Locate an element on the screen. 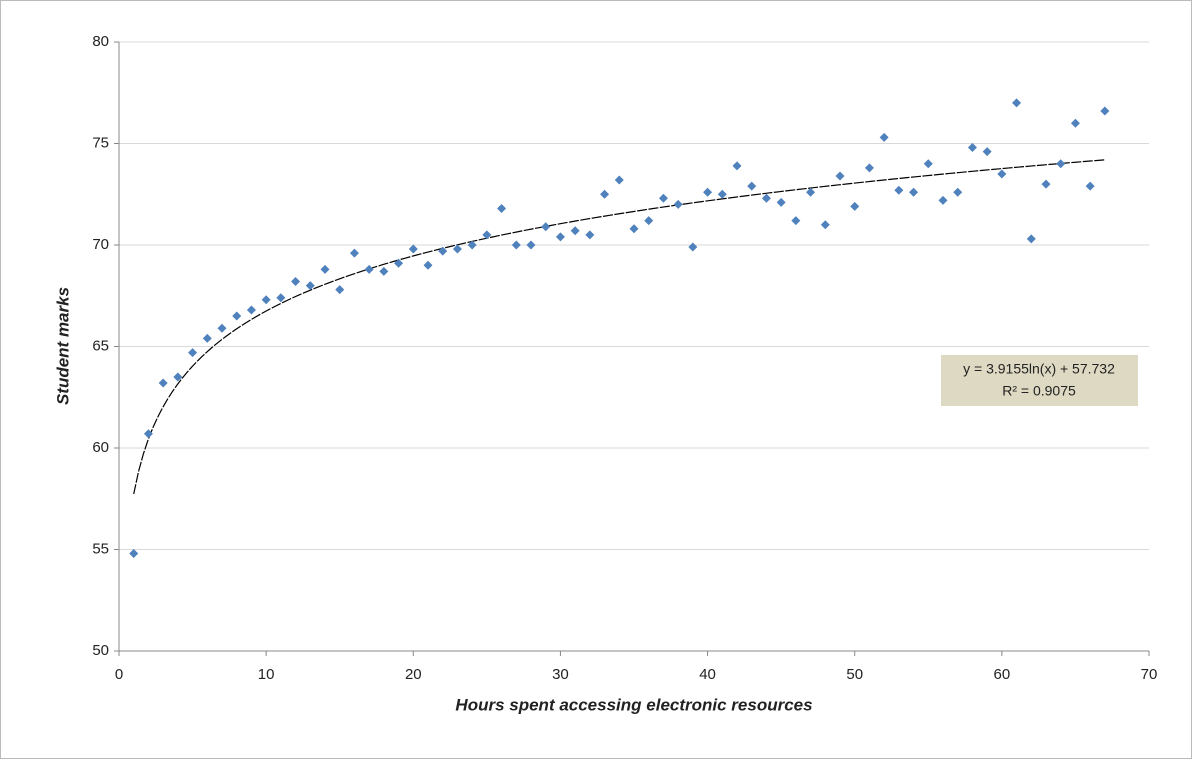 Image resolution: width=1192 pixels, height=759 pixels. y-tick-label: 80 is located at coordinates (100, 41).